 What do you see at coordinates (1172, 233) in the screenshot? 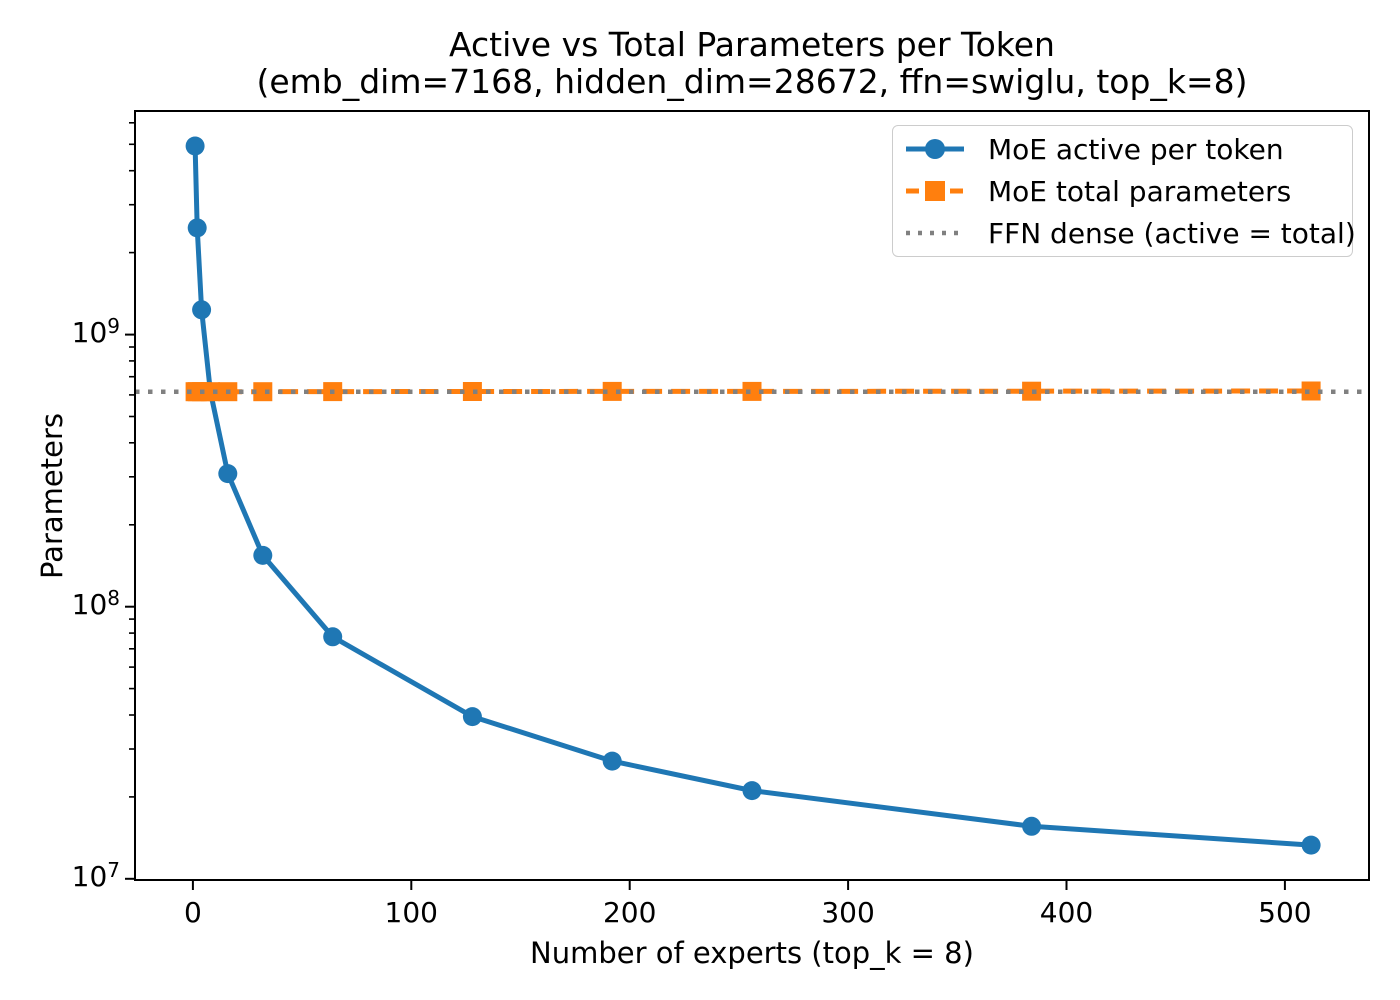
I see `legend-label: FFN dense (active = total)` at bounding box center [1172, 233].